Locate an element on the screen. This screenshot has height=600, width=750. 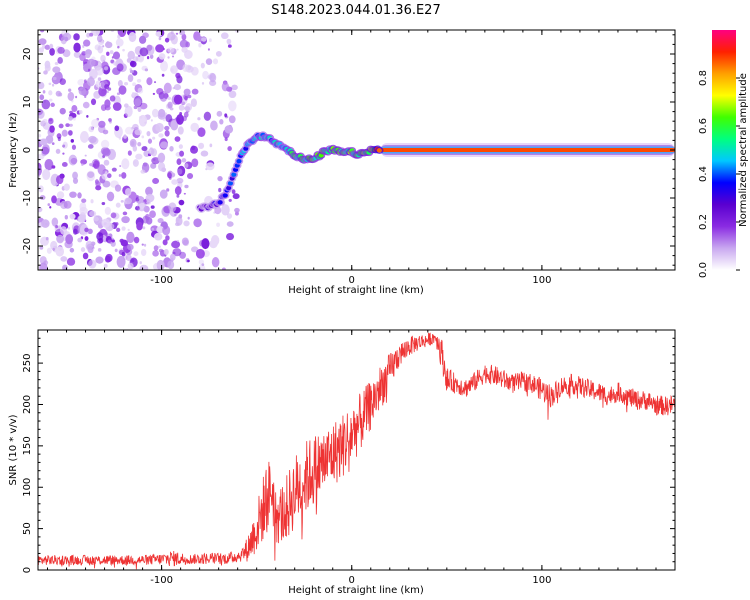
heatmap-ridge-band is located at coordinates (527, 150).